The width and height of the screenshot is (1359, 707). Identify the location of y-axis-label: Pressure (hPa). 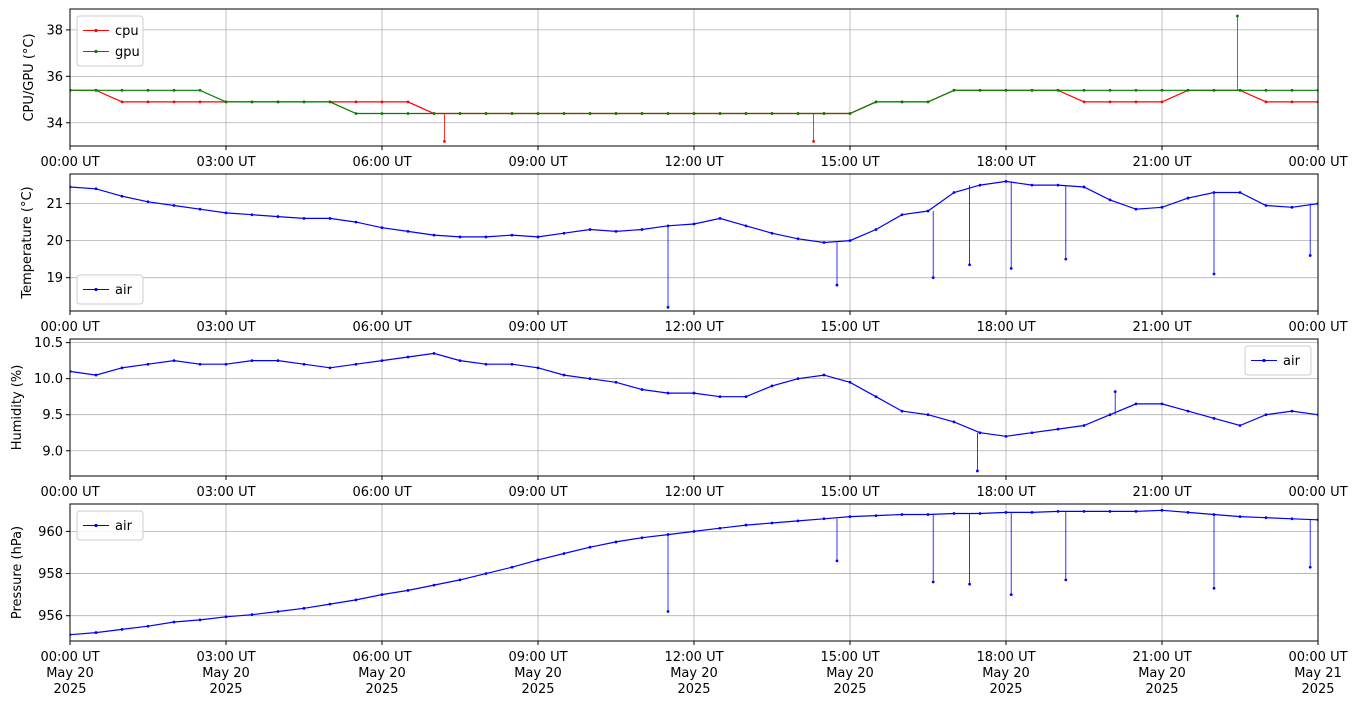
(17, 572).